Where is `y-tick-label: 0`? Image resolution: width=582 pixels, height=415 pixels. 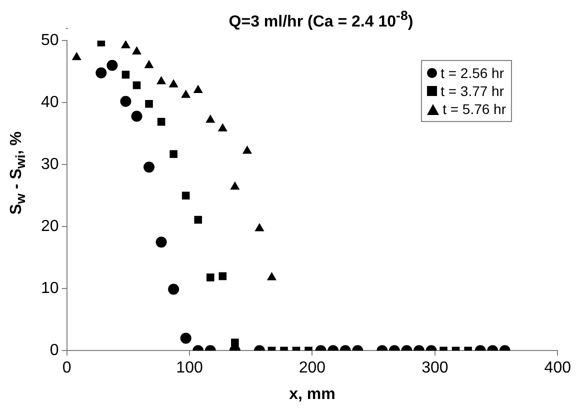 y-tick-label: 0 is located at coordinates (54, 351).